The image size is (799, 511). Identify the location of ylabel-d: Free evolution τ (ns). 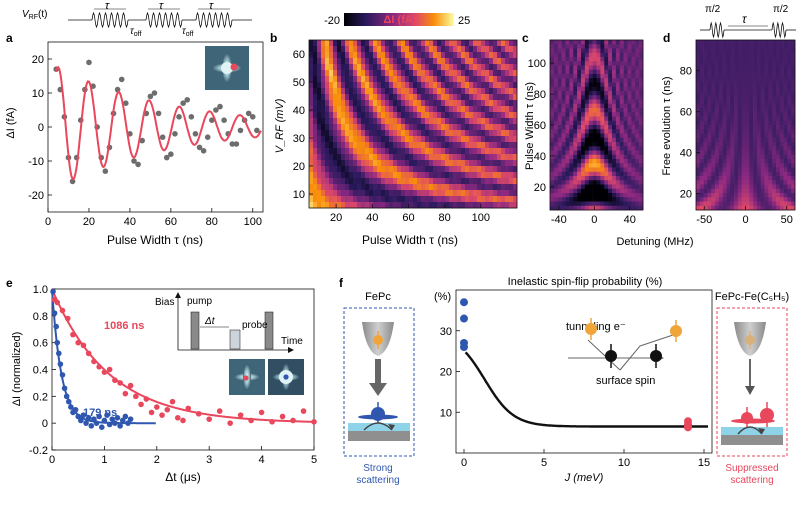
(667, 125).